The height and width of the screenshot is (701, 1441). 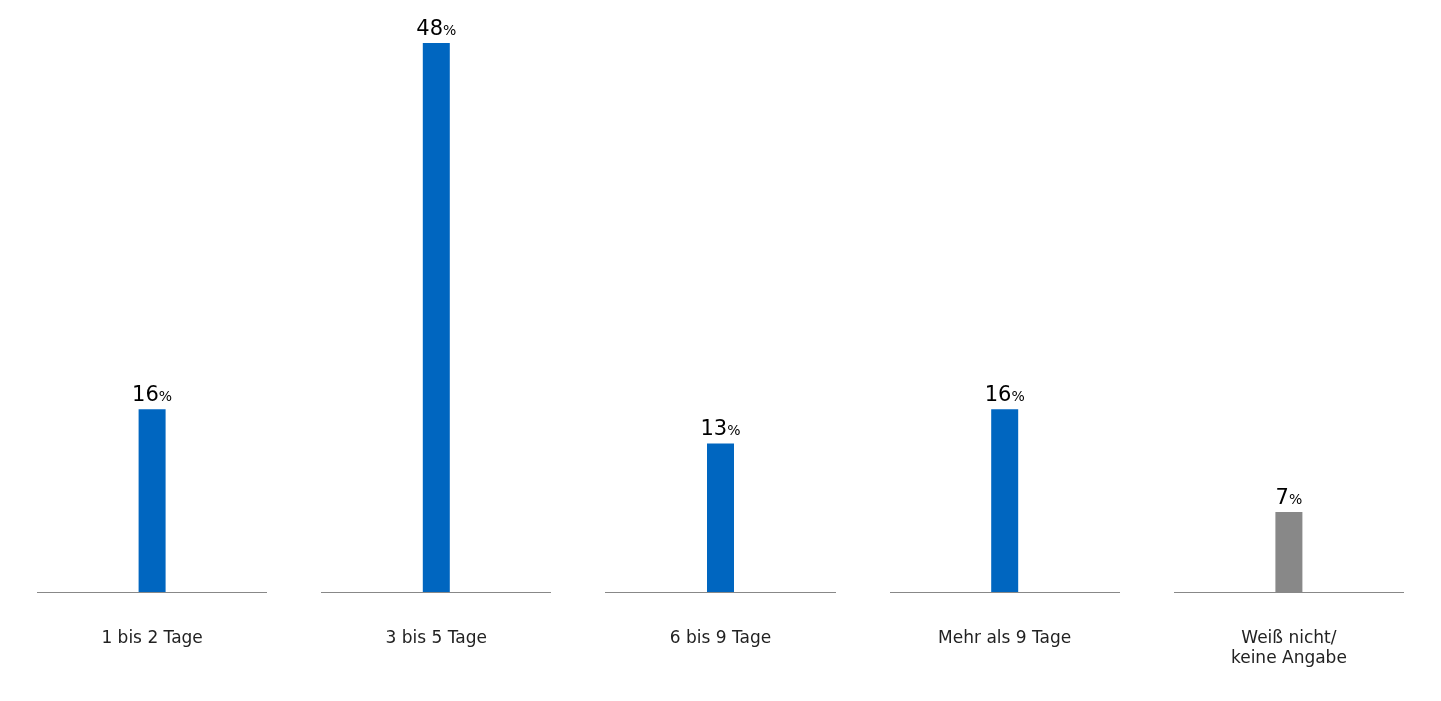 I want to click on data-label: 13%, so click(x=720, y=428).